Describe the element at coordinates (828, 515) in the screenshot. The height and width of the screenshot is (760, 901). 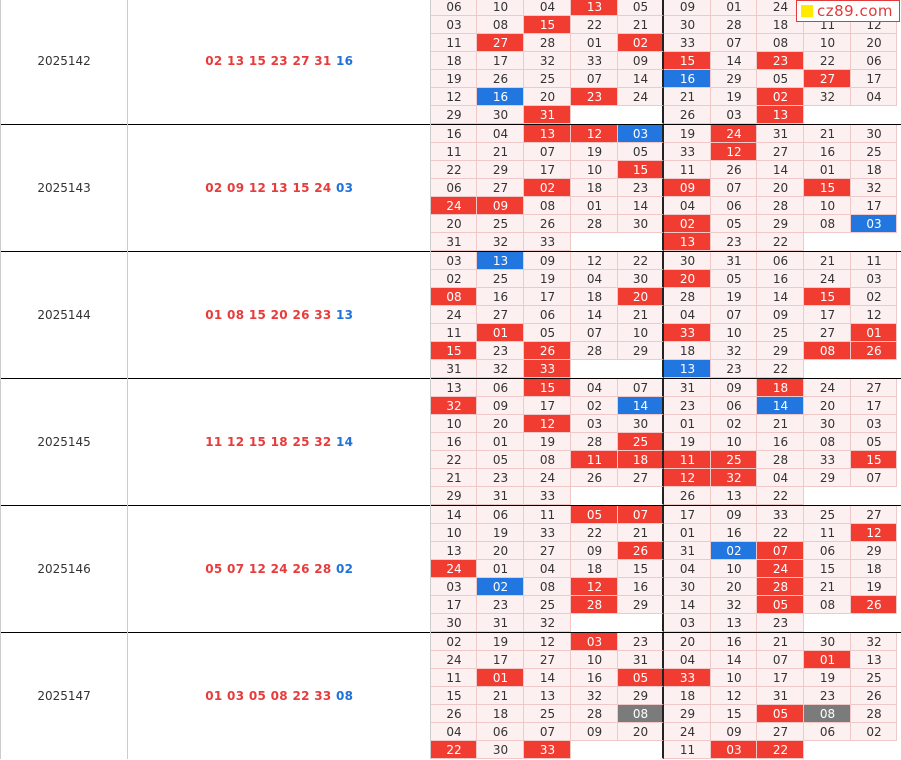
I see `grid-number-cell: 25` at that location.